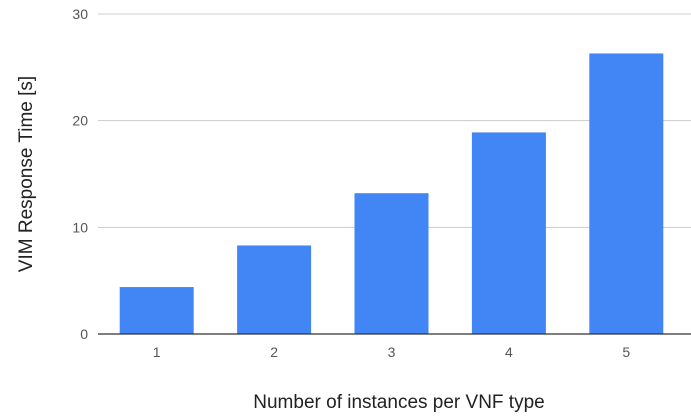  Describe the element at coordinates (26, 174) in the screenshot. I see `y-axis-title: VIM Response Time [s]` at that location.